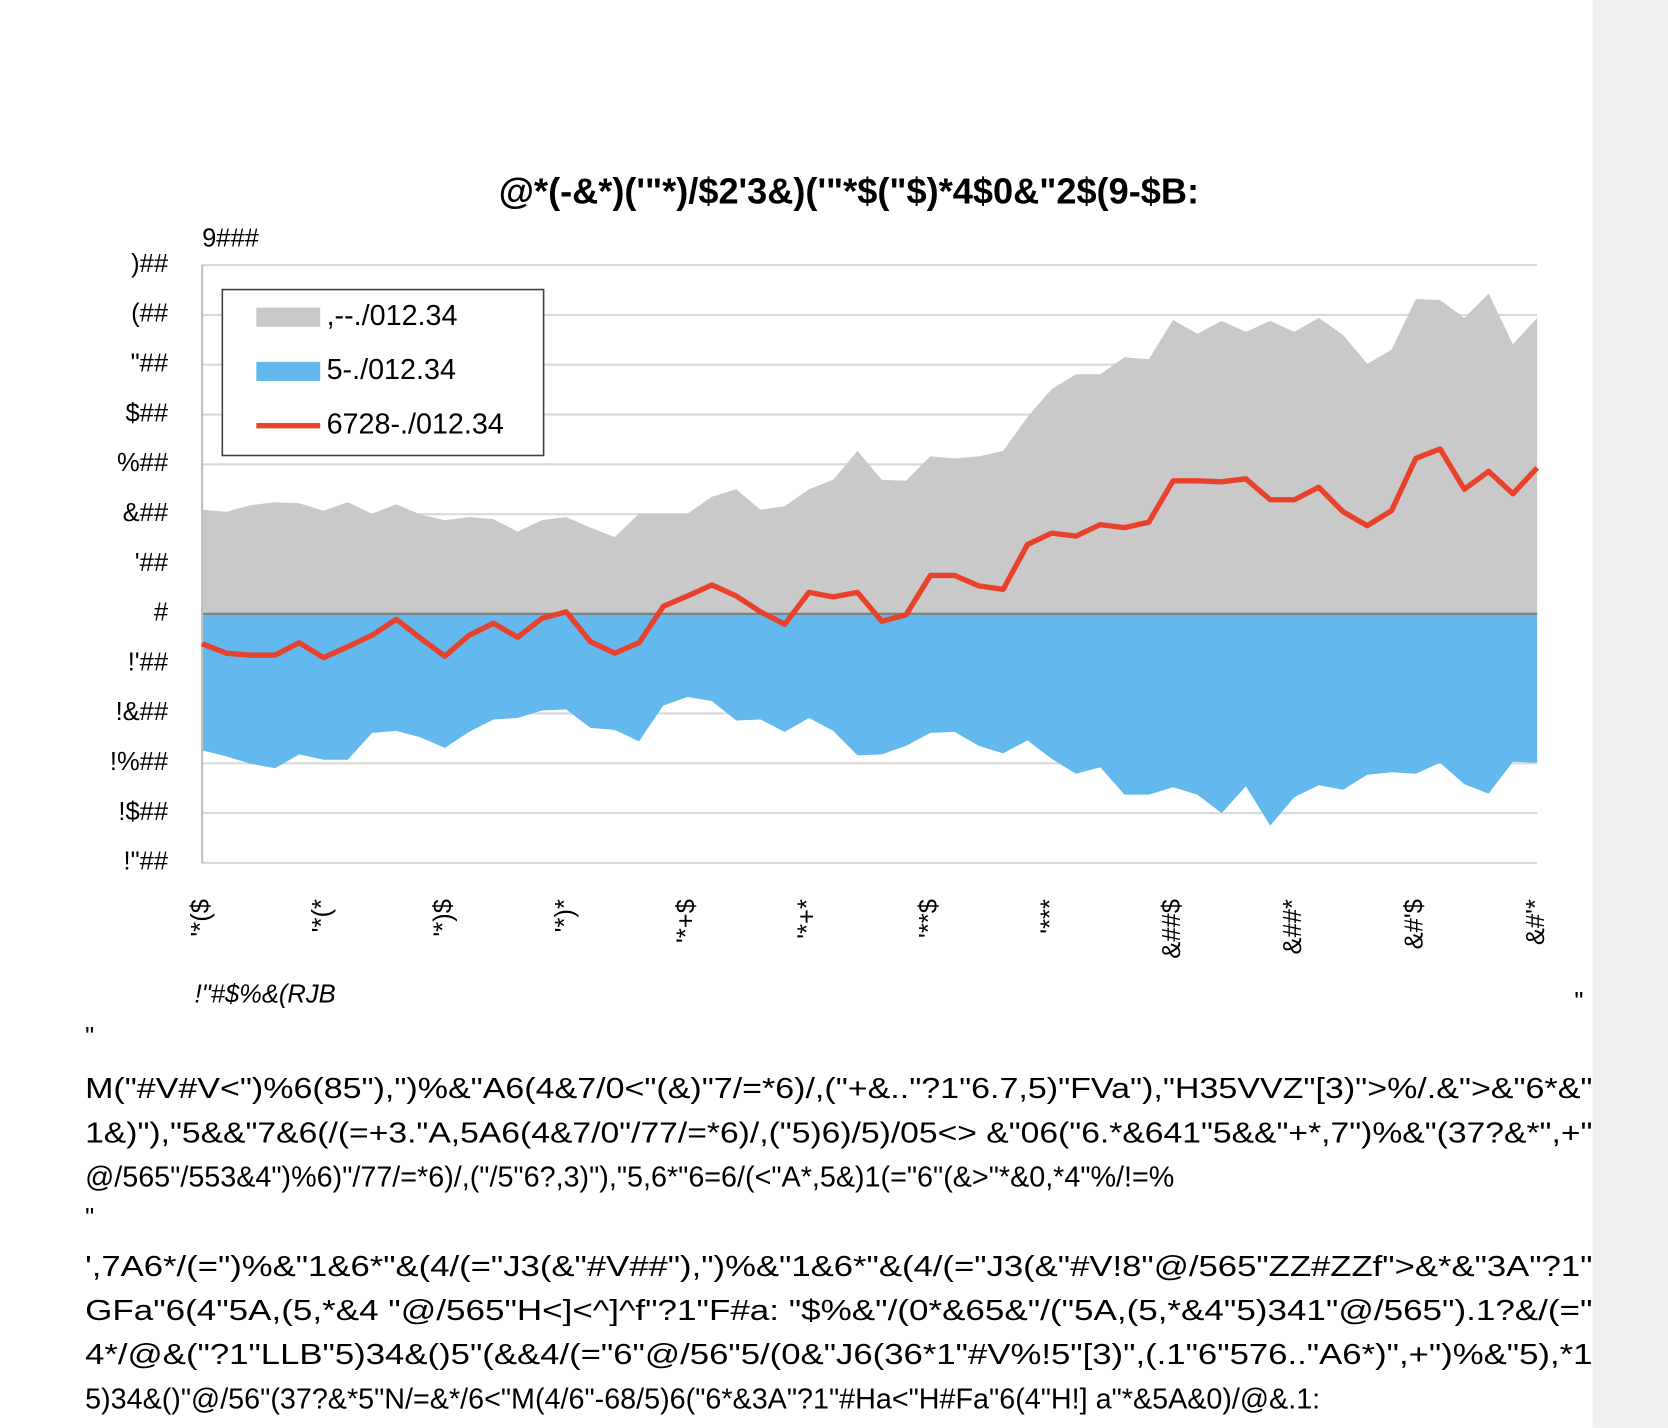  I want to click on x-tick-label: &##$, so click(1172, 929).